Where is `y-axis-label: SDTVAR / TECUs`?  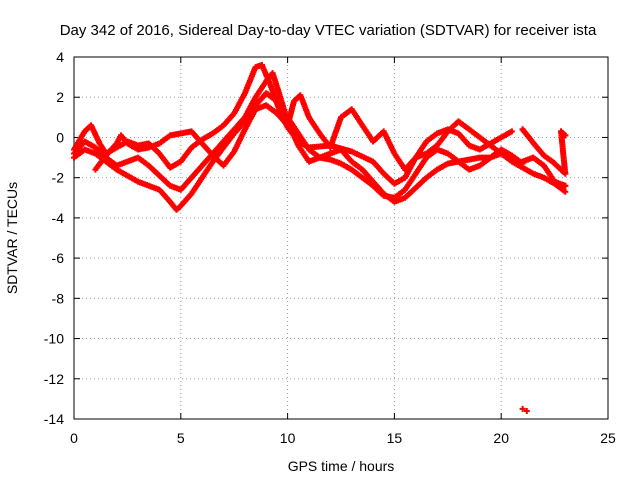 y-axis-label: SDTVAR / TECUs is located at coordinates (12, 238).